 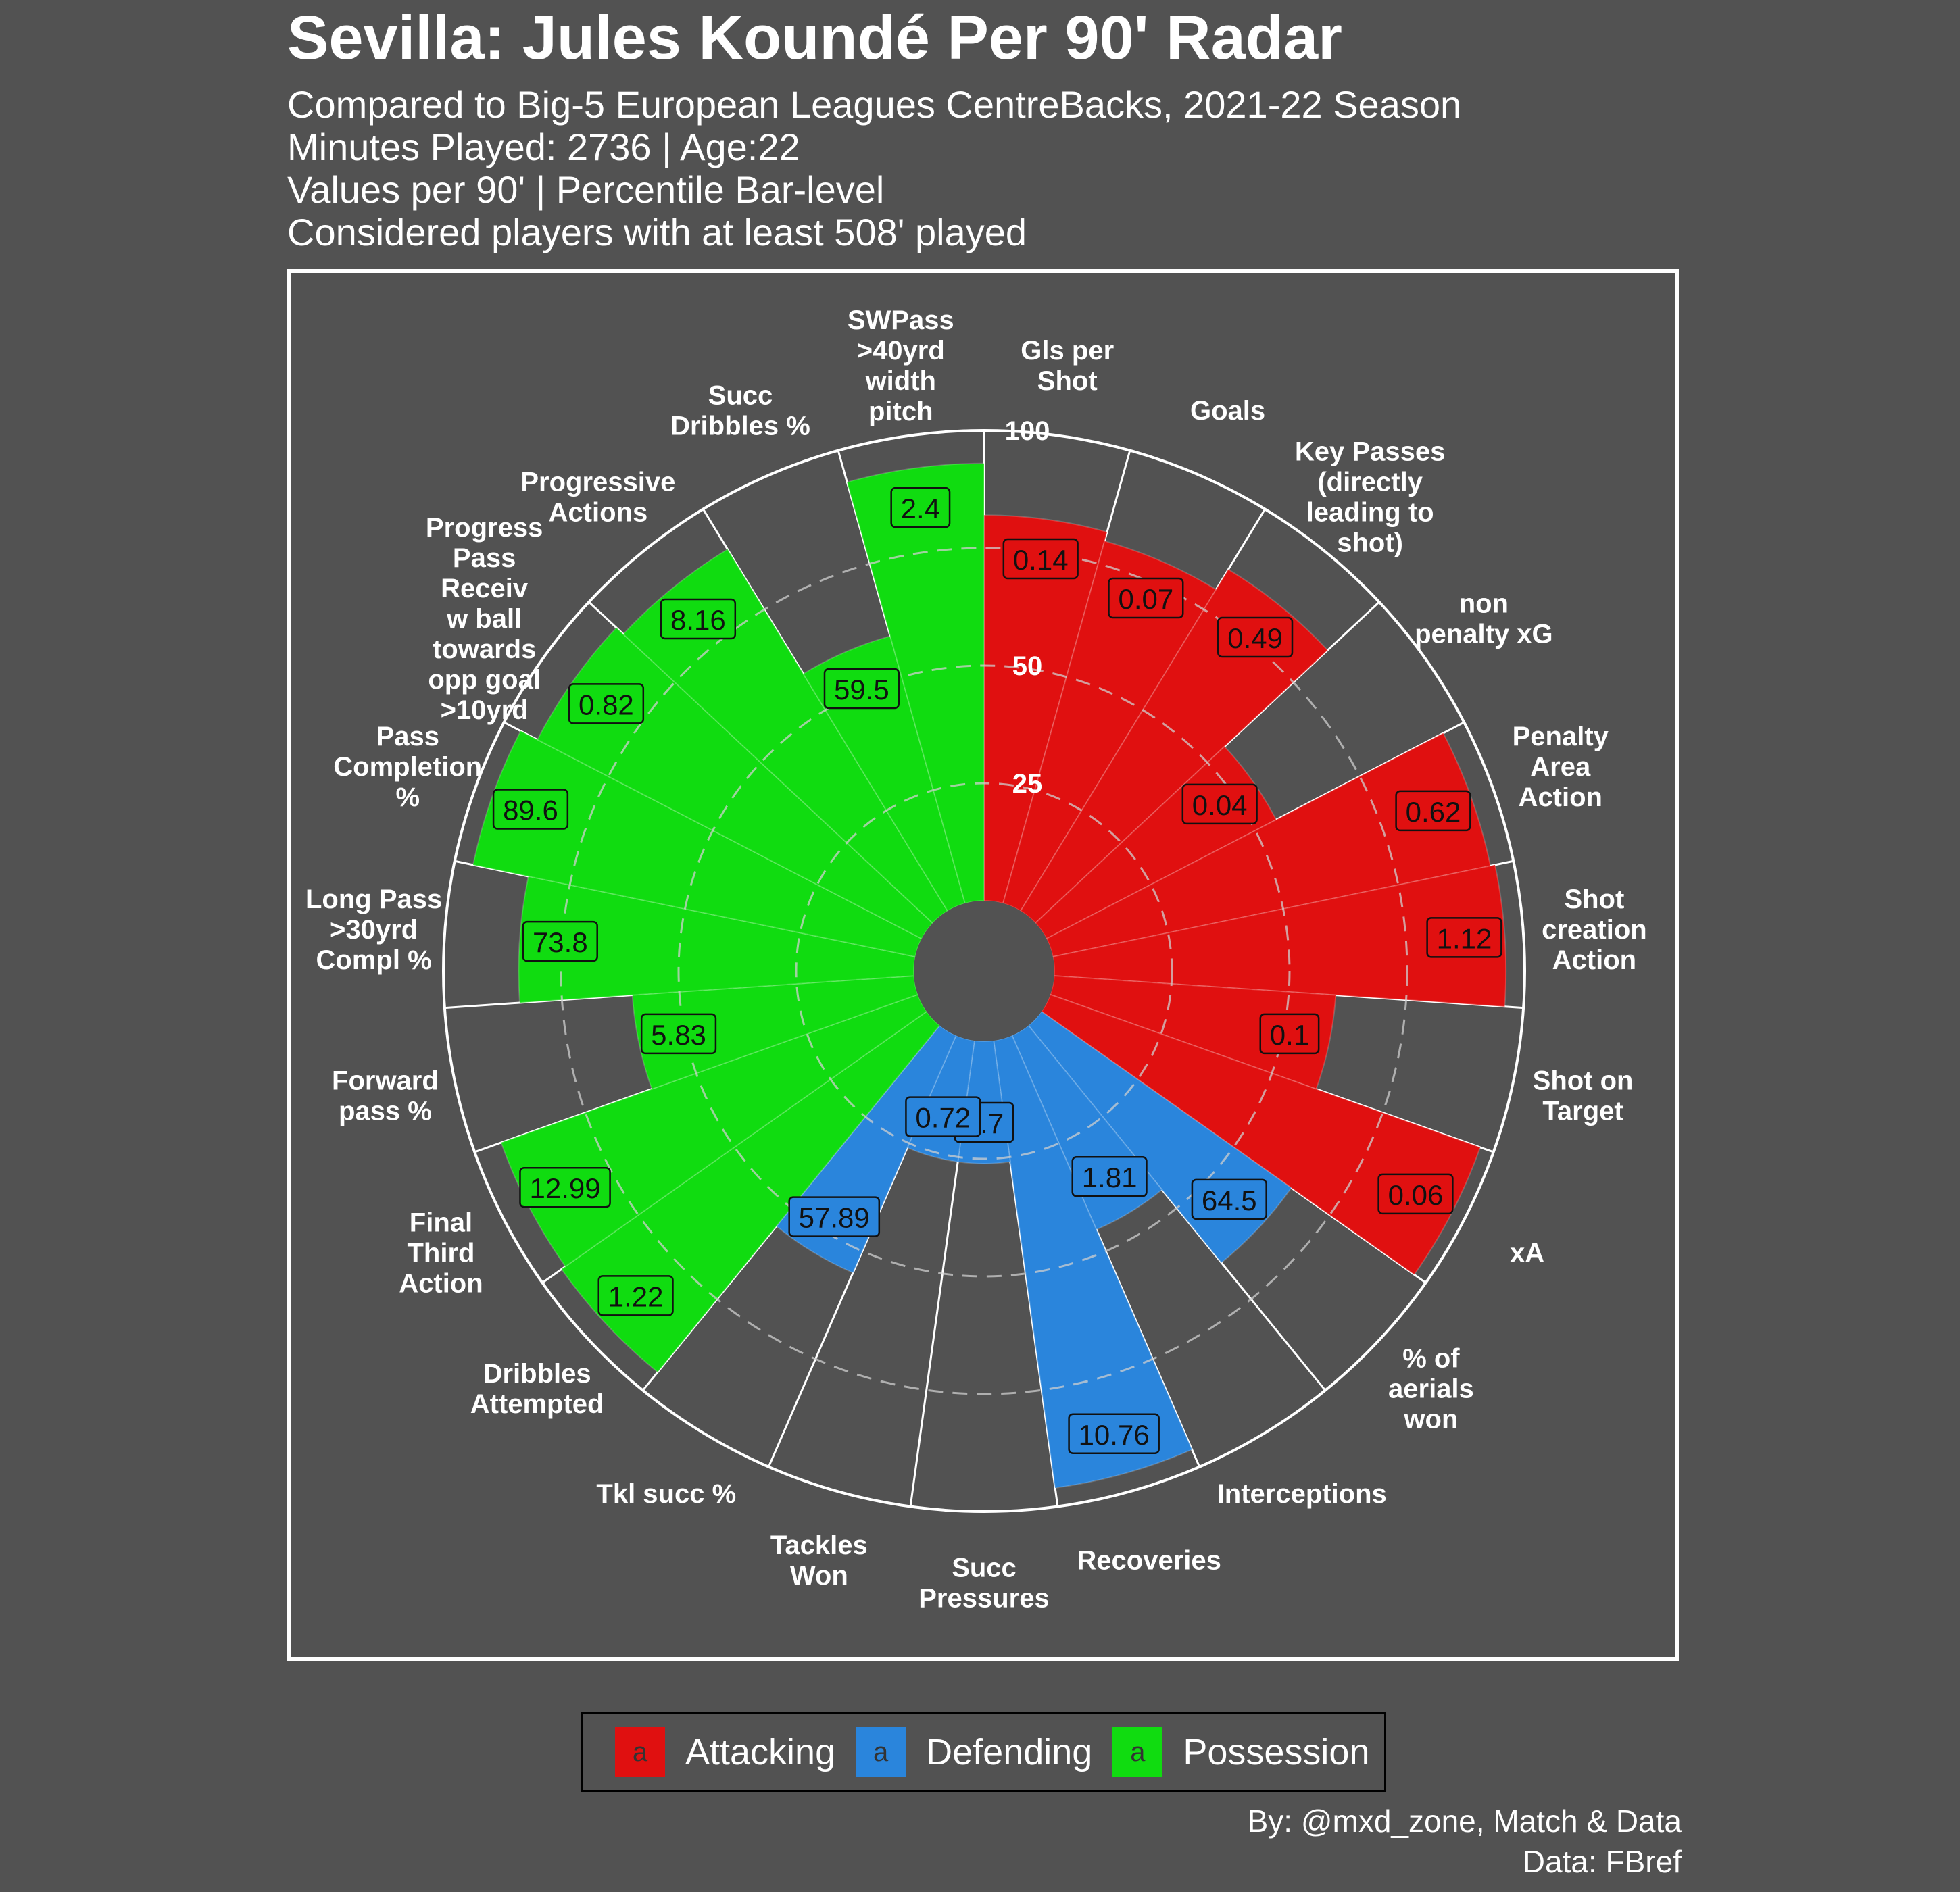 What do you see at coordinates (1027, 666) in the screenshot?
I see `radial-tick-label: 50` at bounding box center [1027, 666].